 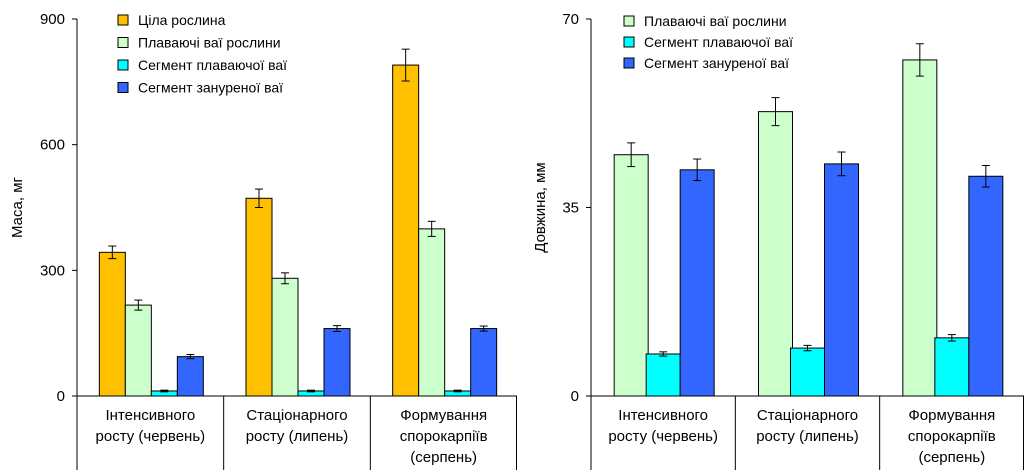 I want to click on error-bar-1-s1-c1, so click(x=807, y=348).